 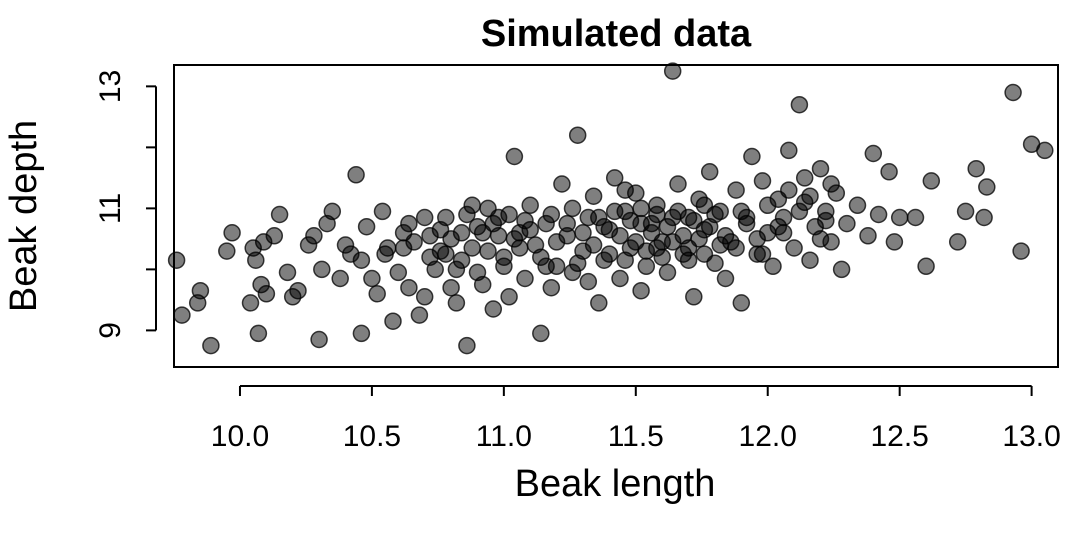 I want to click on y-tick-label: 13, so click(x=110, y=86).